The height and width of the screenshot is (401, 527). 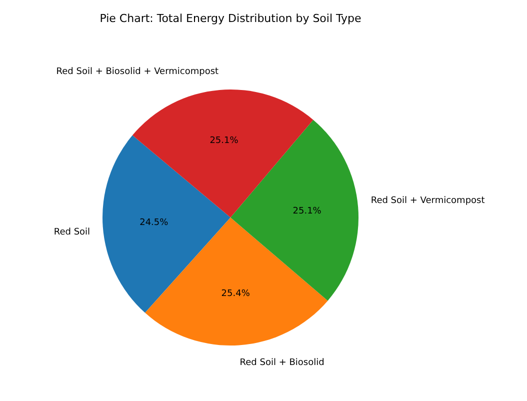 What do you see at coordinates (235, 294) in the screenshot?
I see `data-label: 25.4%` at bounding box center [235, 294].